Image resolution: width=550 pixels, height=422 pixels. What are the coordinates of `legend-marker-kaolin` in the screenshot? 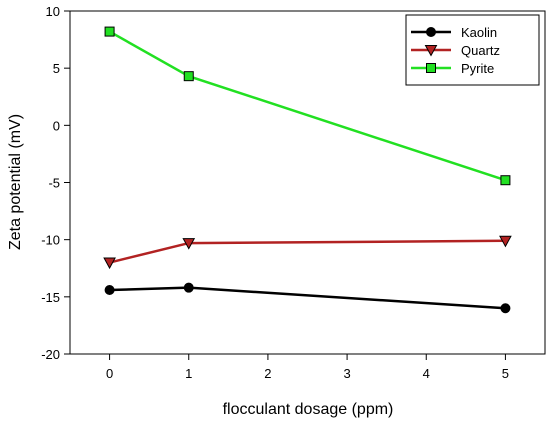 It's located at (431, 32).